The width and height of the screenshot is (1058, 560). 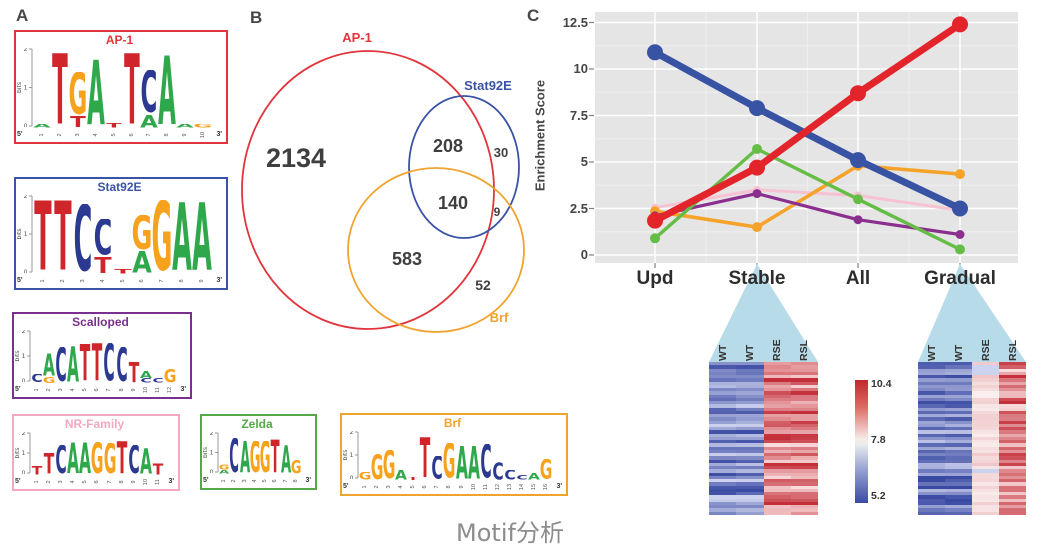 I want to click on heatmap-stable, so click(x=763, y=438).